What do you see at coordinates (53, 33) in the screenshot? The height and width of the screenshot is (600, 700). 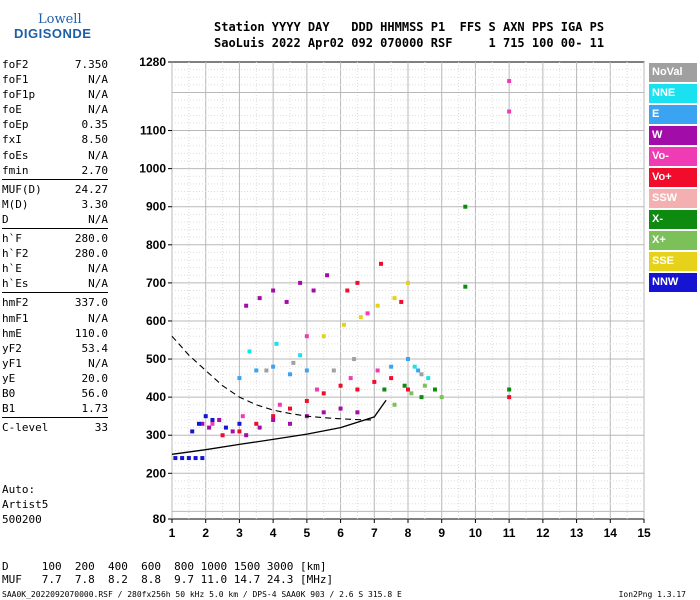 I see `digisonde-logo-text: DIGISONDE` at bounding box center [53, 33].